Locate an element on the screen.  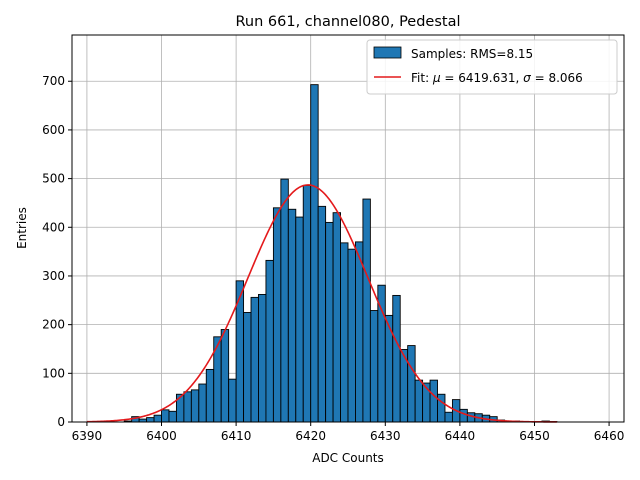
x-tick-label: 6420 is located at coordinates (310, 436).